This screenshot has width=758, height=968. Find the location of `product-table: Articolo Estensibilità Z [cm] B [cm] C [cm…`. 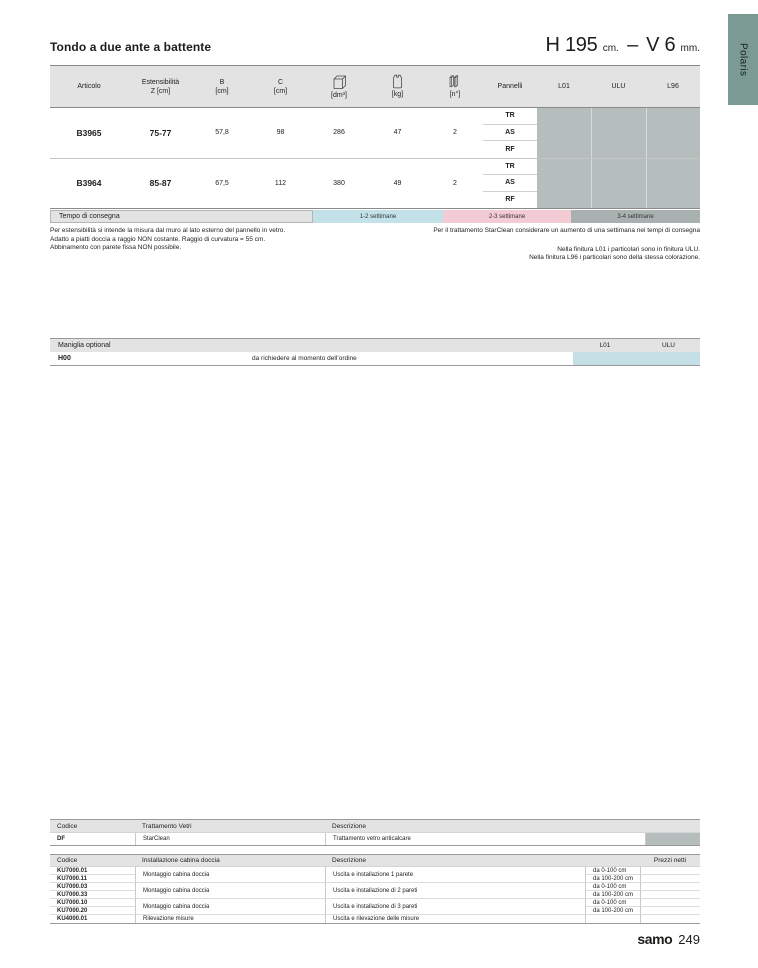

product-table: Articolo Estensibilità Z [cm] B [cm] C [cm… is located at coordinates (375, 137).